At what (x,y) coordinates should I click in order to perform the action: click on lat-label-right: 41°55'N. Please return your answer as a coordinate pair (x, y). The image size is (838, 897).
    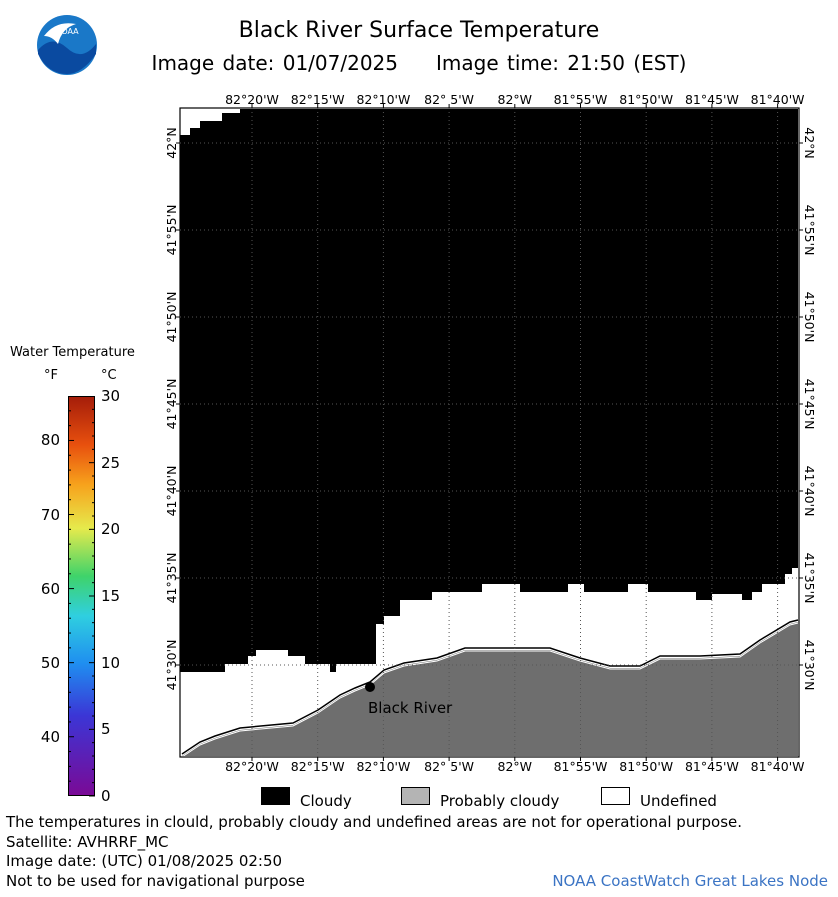
    Looking at the image, I should click on (809, 230).